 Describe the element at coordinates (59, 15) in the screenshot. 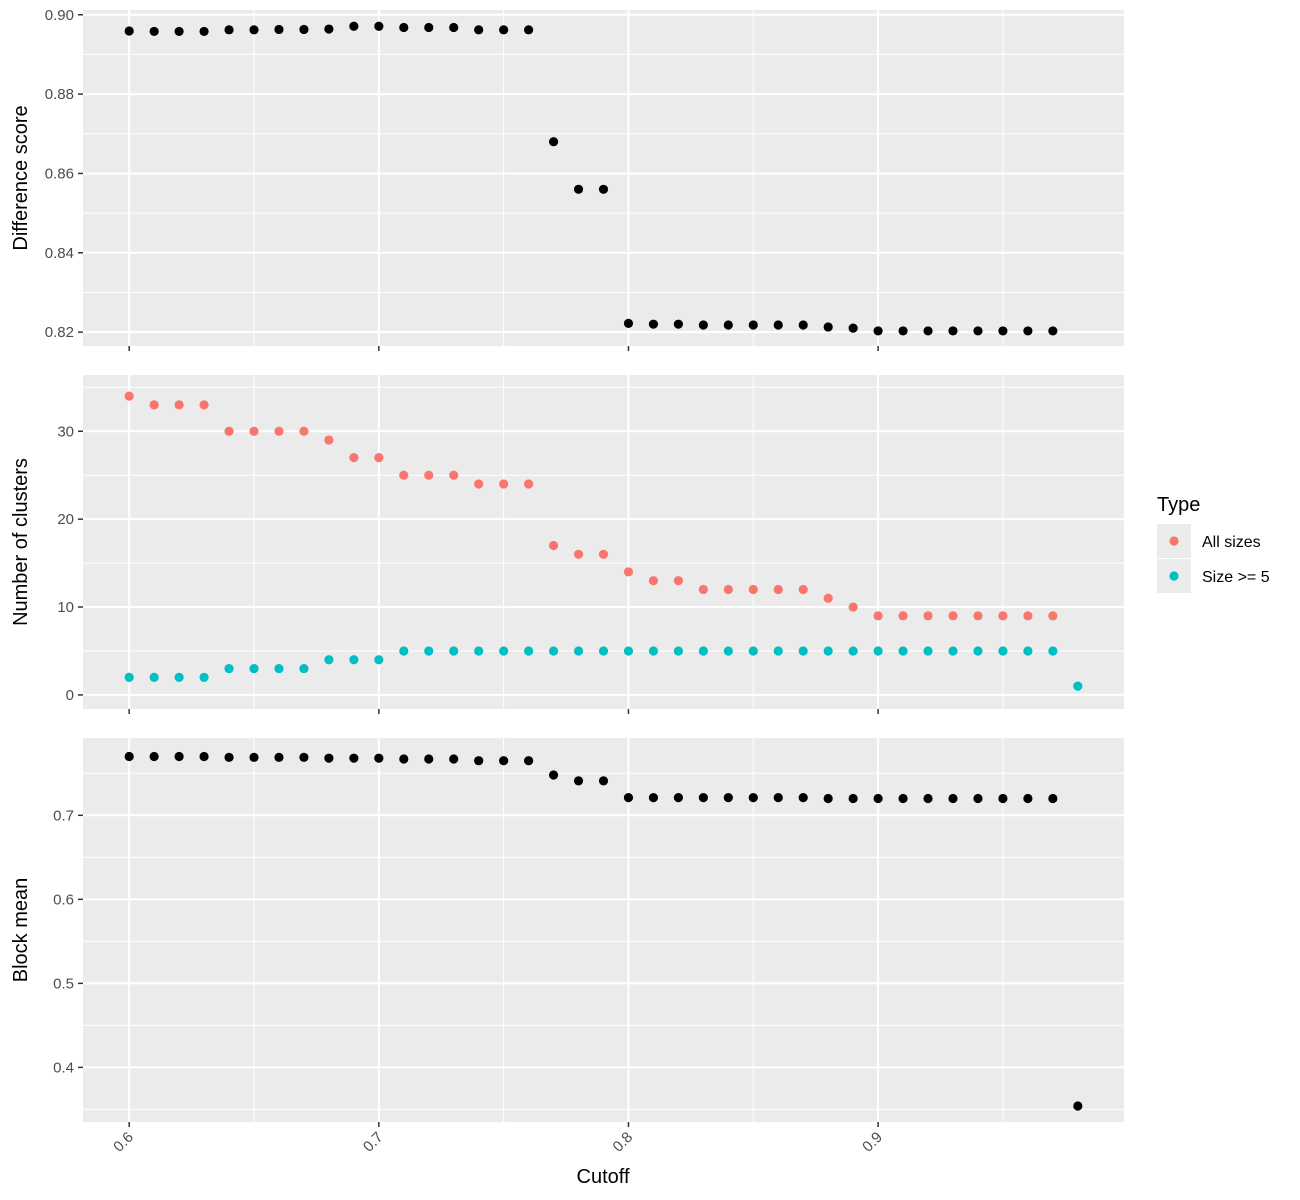

I see `y-tick-label: 0.90` at that location.